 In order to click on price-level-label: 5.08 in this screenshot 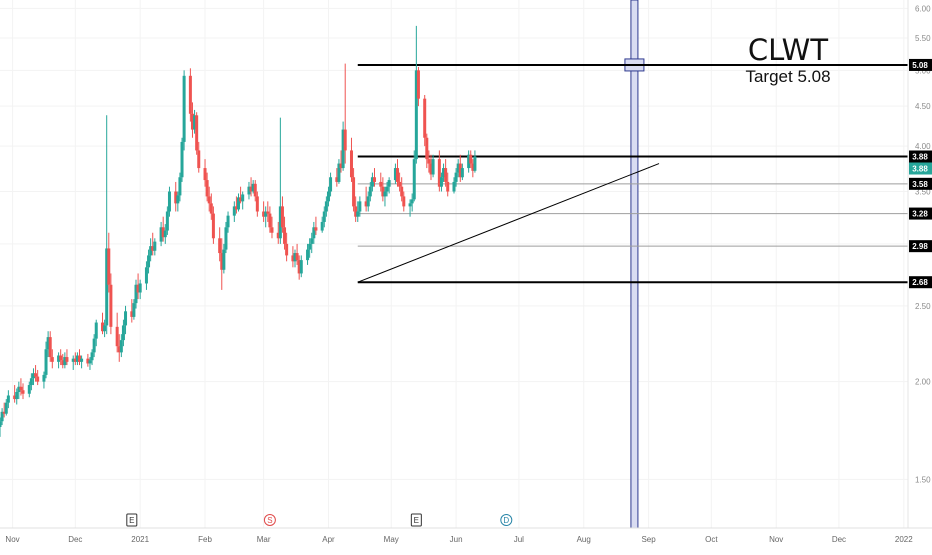, I will do `click(920, 65)`.